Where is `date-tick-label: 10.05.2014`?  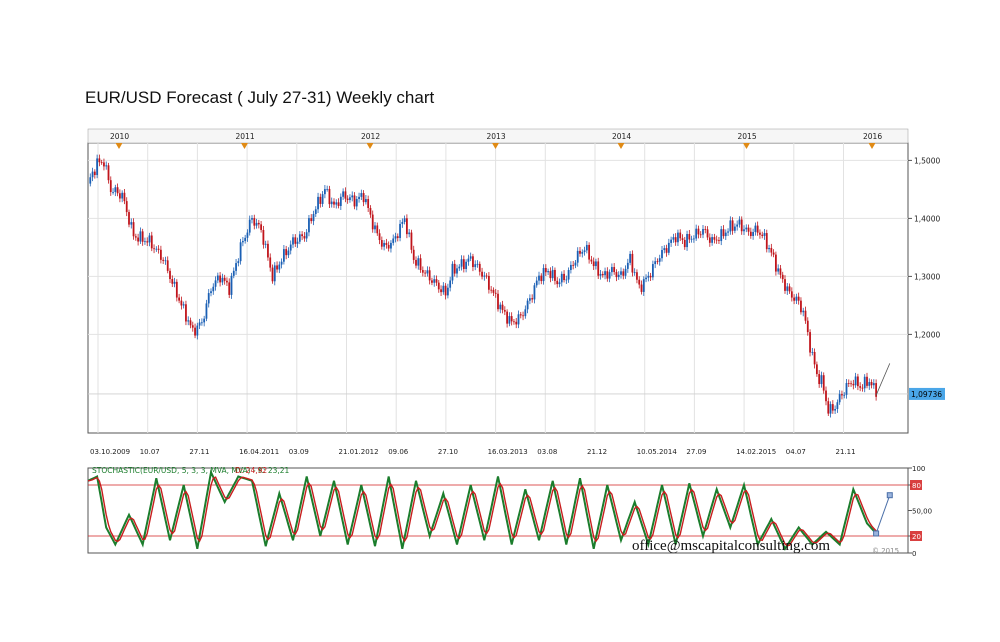
date-tick-label: 10.05.2014 is located at coordinates (657, 452).